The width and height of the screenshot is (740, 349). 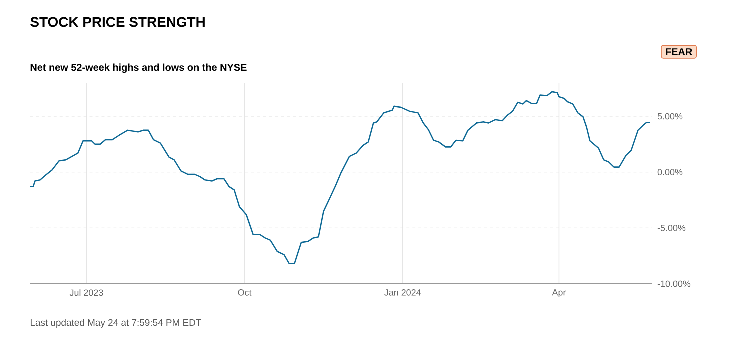 I want to click on x-tick-label: Jul 2023, so click(x=87, y=293).